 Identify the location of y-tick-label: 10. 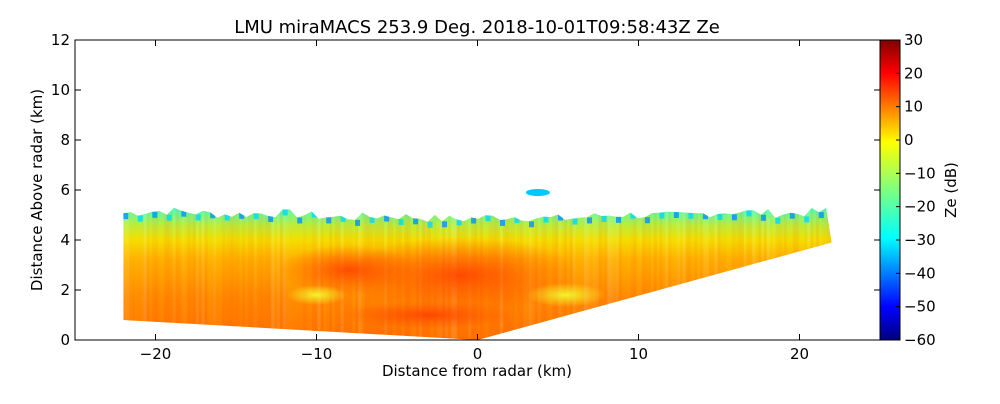
(60, 90).